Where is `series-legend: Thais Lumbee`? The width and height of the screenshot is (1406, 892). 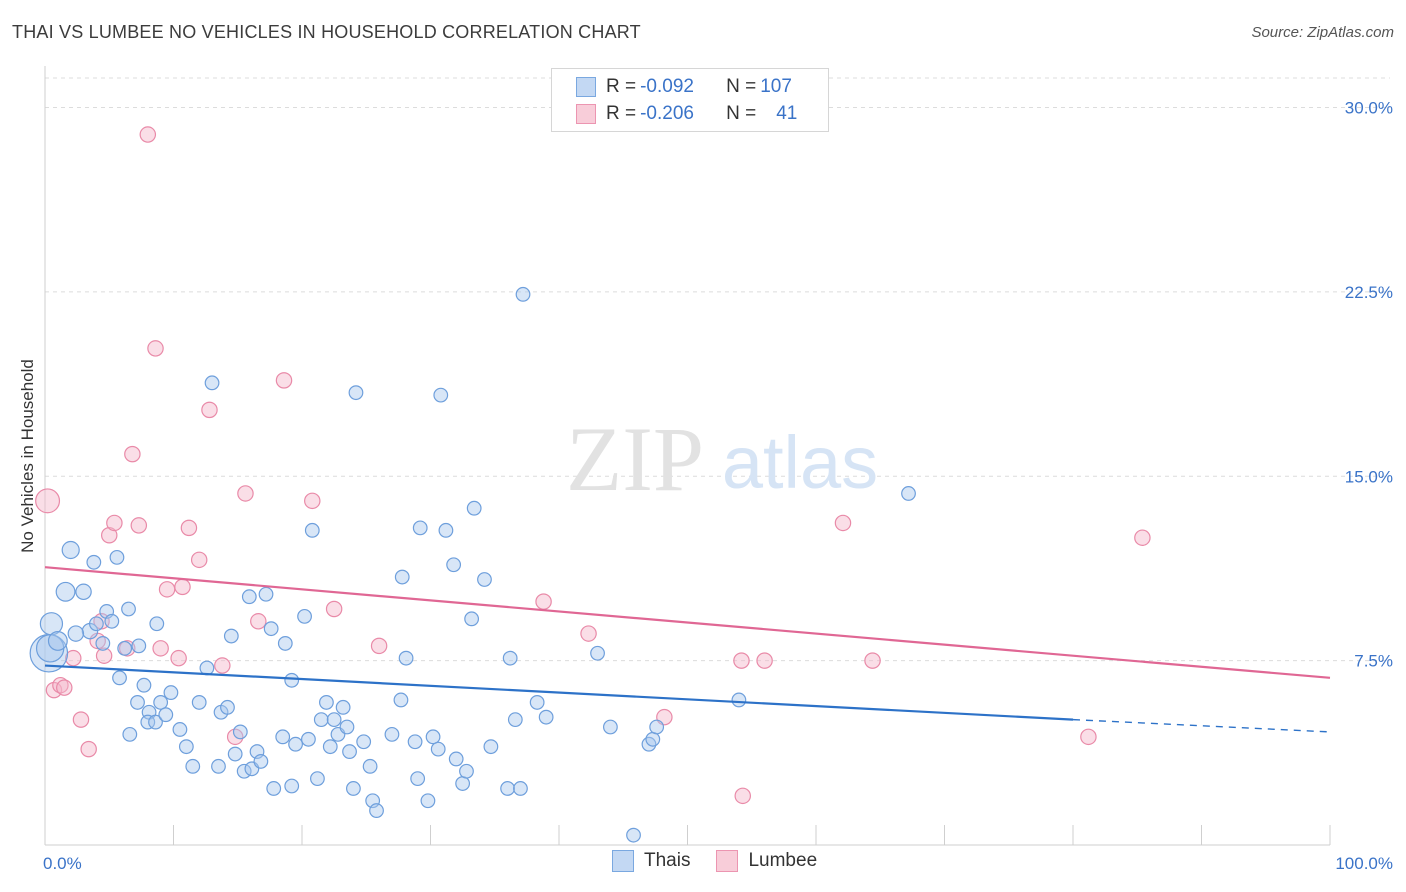
series-legend: Thais Lumbee is located at coordinates (727, 861).